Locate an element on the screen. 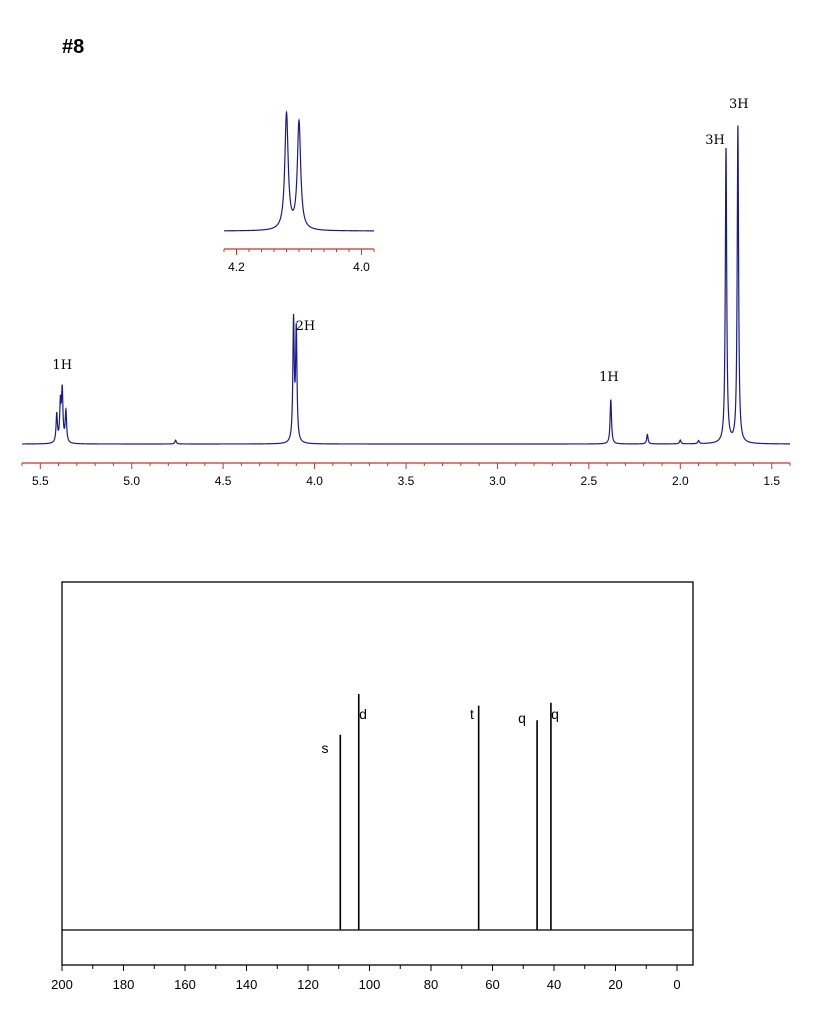 Image resolution: width=814 pixels, height=1024 pixels. h1-tick-label: 3.5 is located at coordinates (406, 481).